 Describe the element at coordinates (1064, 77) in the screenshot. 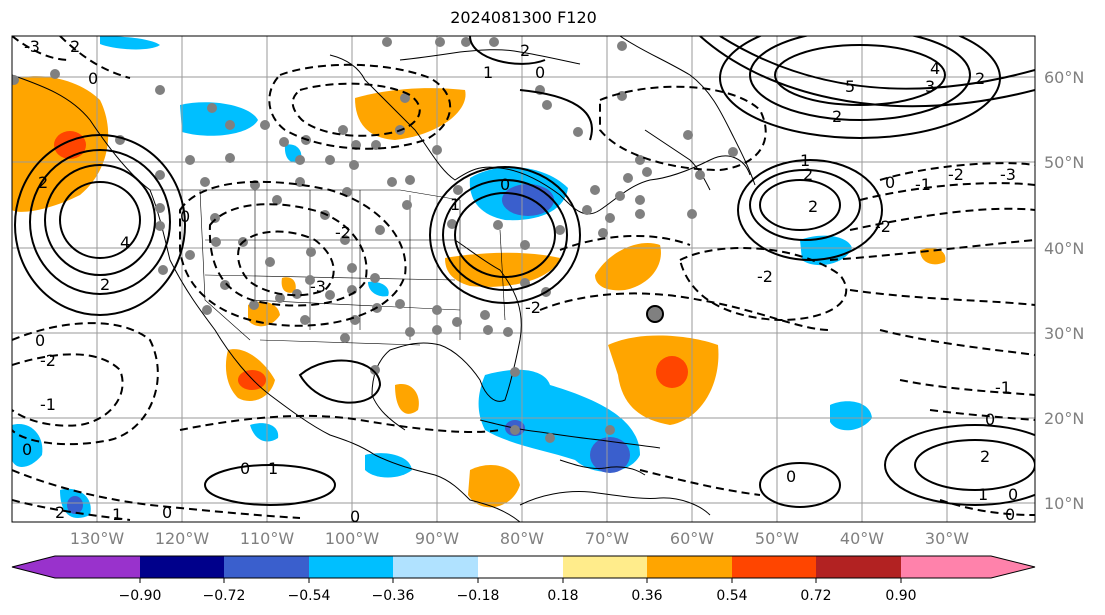

I see `lat-label: 60°N` at that location.